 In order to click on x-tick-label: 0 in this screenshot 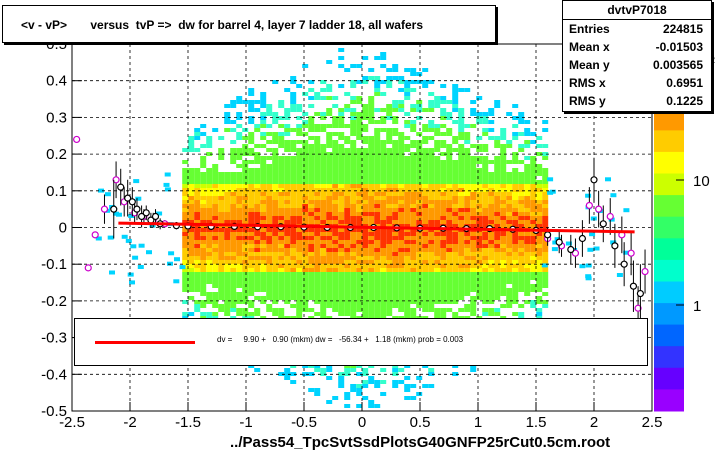, I will do `click(362, 422)`.